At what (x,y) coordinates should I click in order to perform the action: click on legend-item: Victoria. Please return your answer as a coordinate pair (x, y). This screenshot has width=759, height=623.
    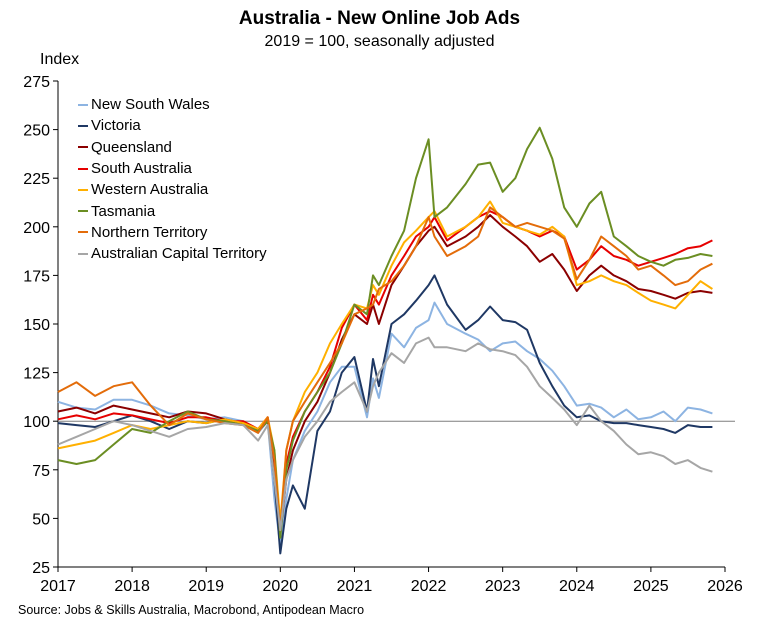
    Looking at the image, I should click on (172, 125).